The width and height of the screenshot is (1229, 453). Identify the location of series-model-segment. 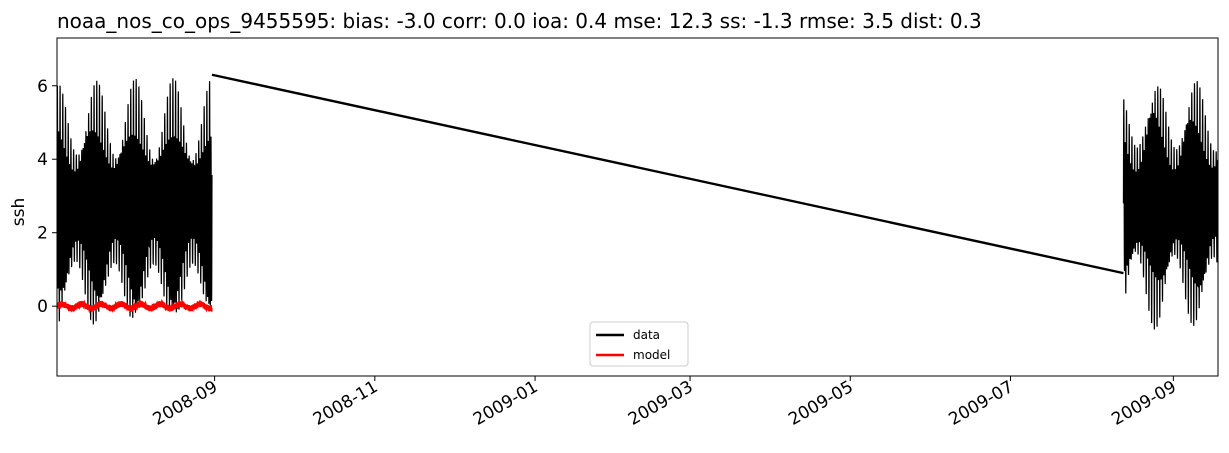
(135, 306).